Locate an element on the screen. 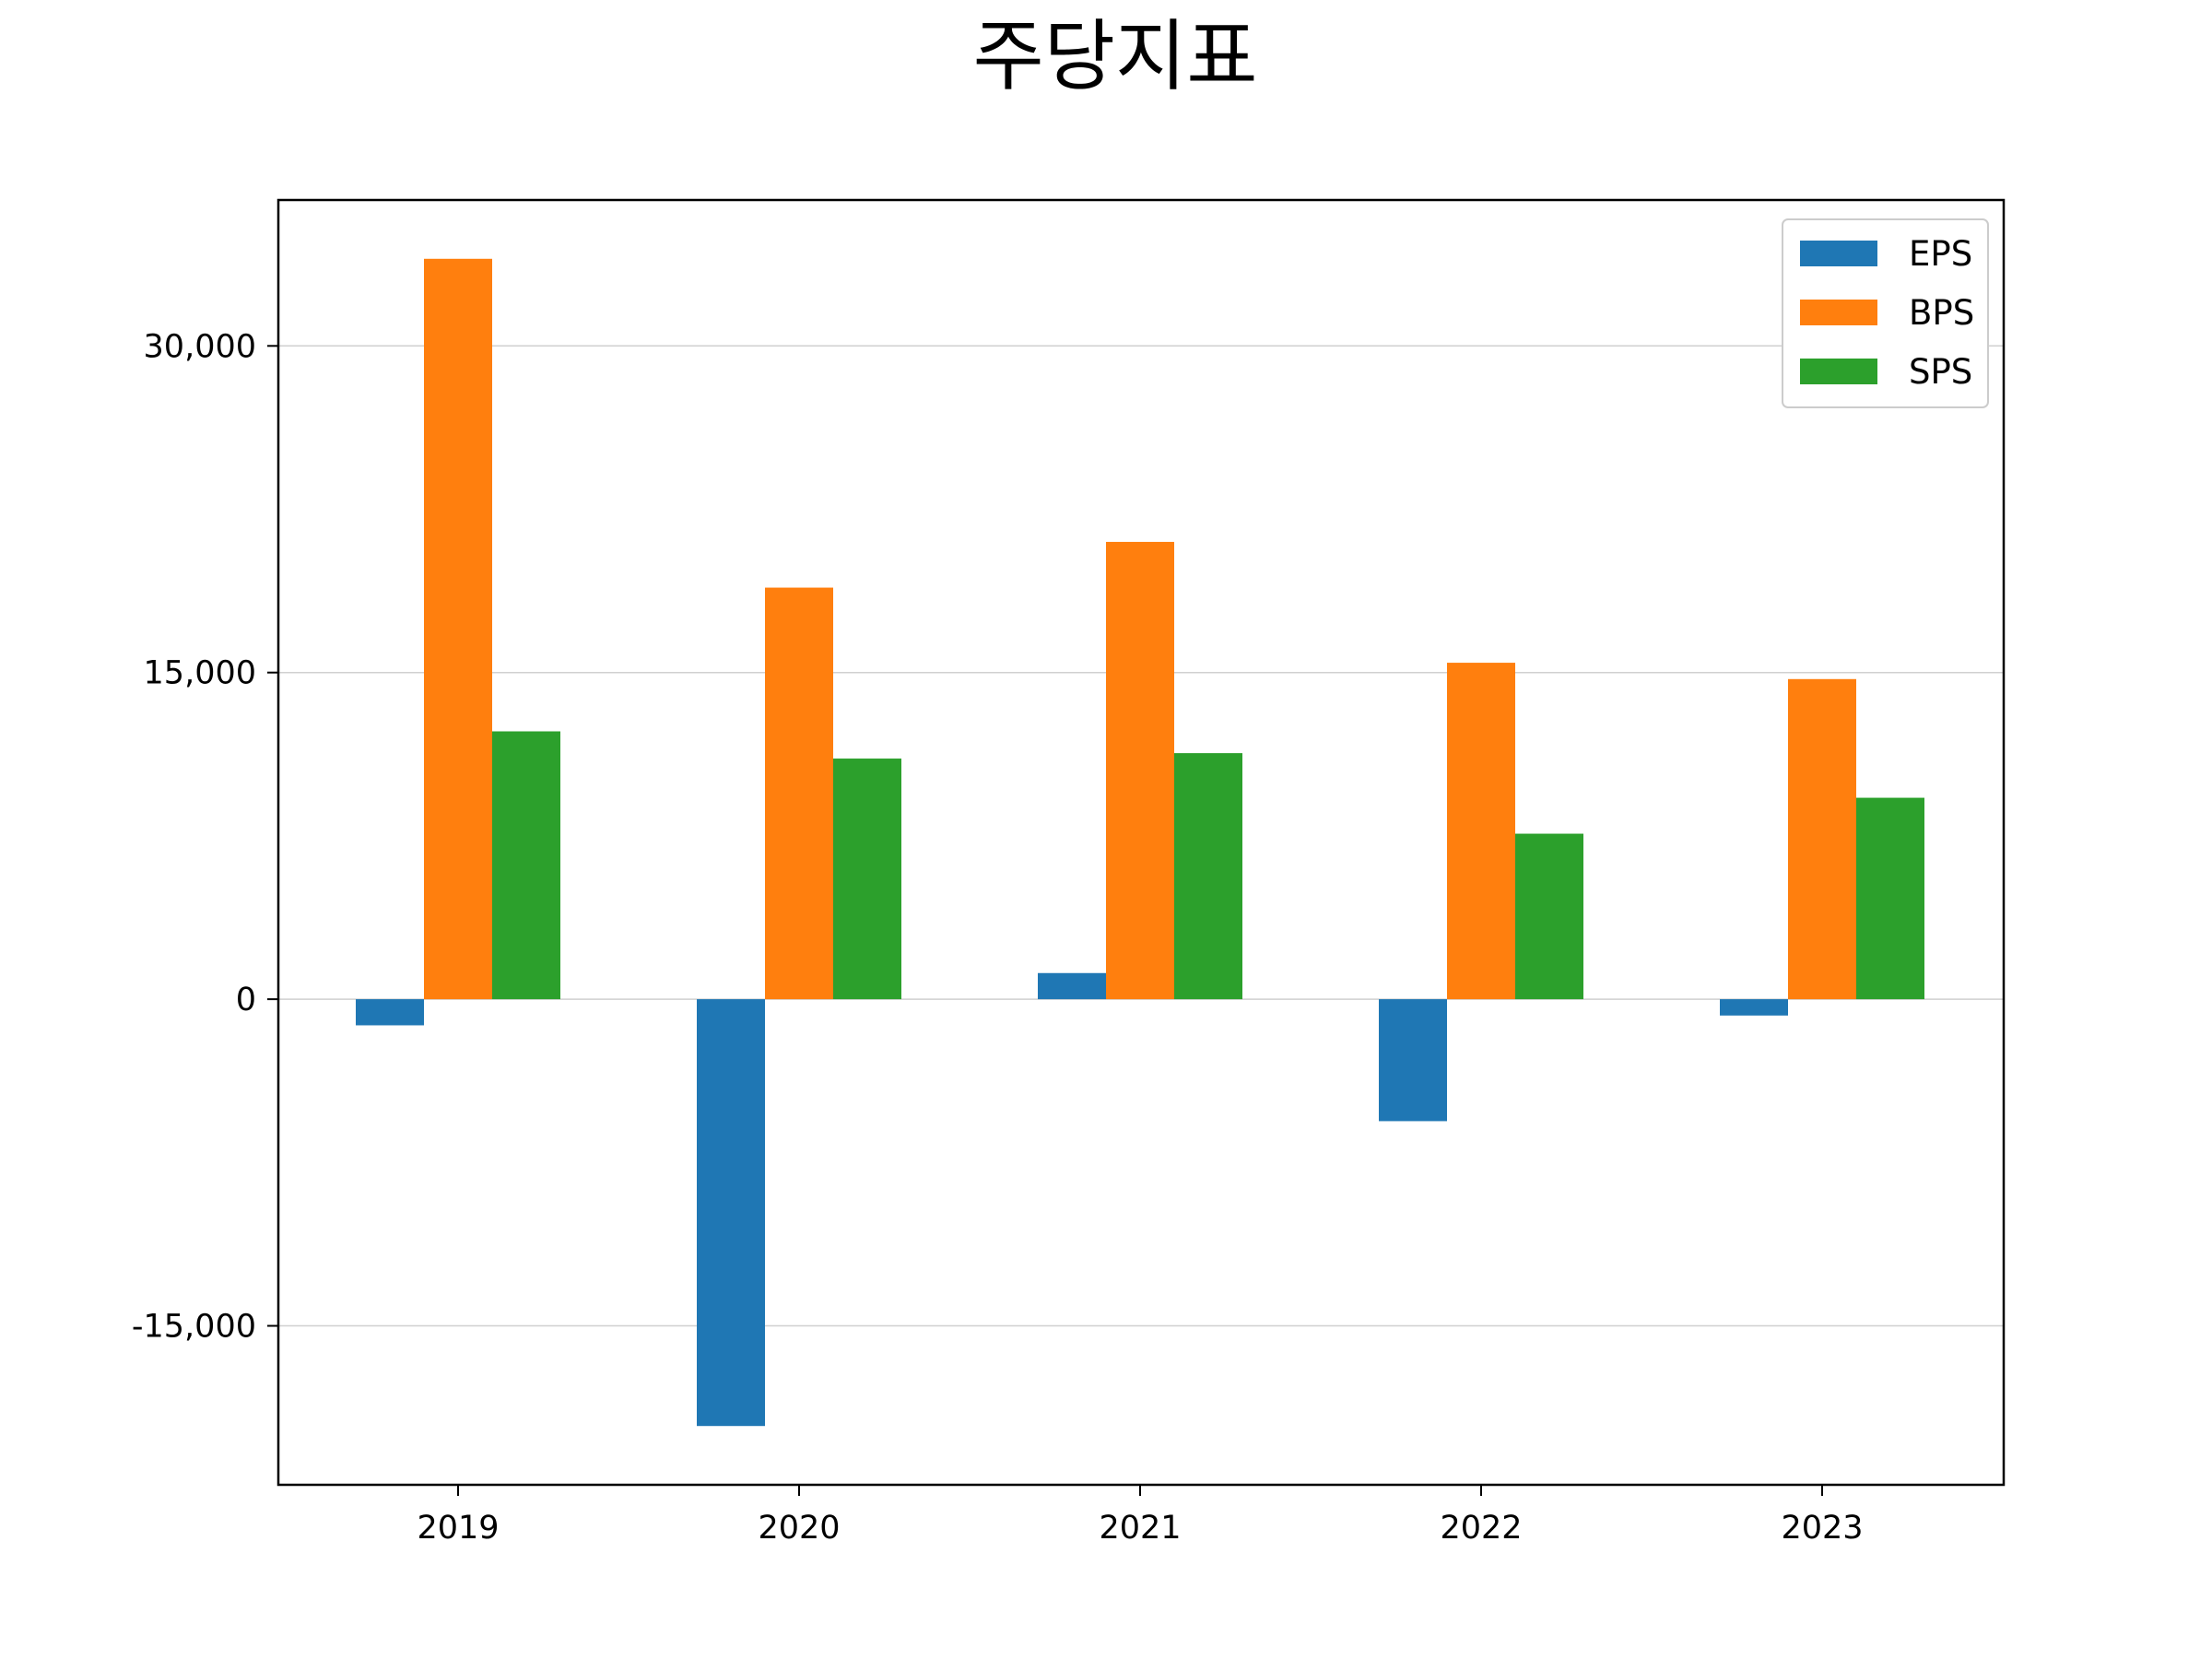 The image size is (2212, 1659). x-tick-label: 2020 is located at coordinates (799, 1528).